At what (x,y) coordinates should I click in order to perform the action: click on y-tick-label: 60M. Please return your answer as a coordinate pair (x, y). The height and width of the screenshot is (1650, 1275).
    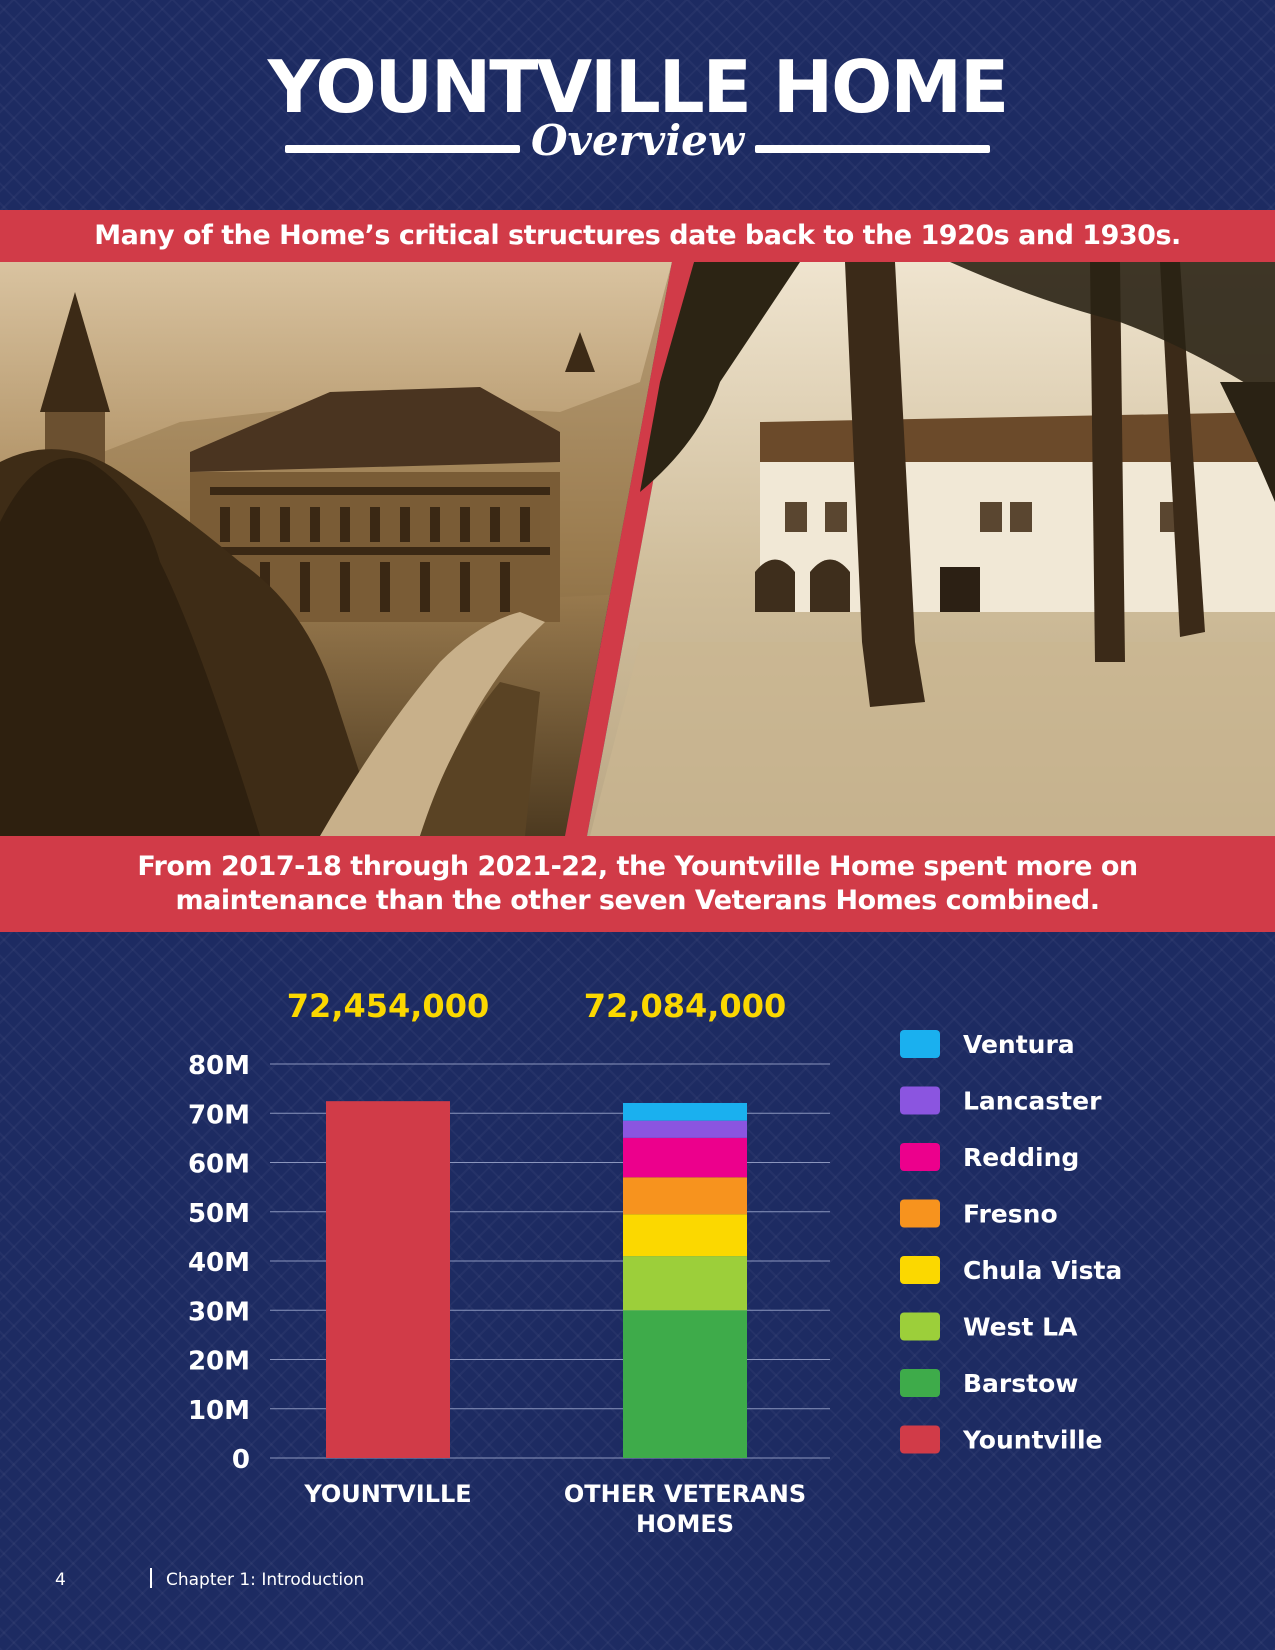
    Looking at the image, I should click on (219, 1165).